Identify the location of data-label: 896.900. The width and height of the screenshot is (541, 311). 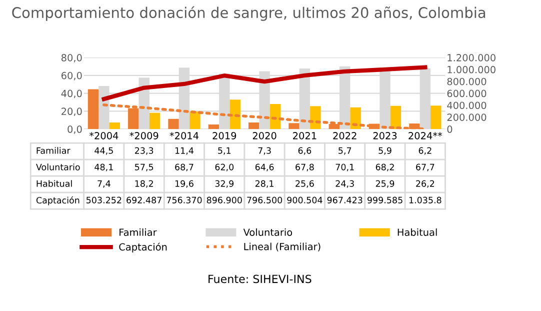
(224, 200).